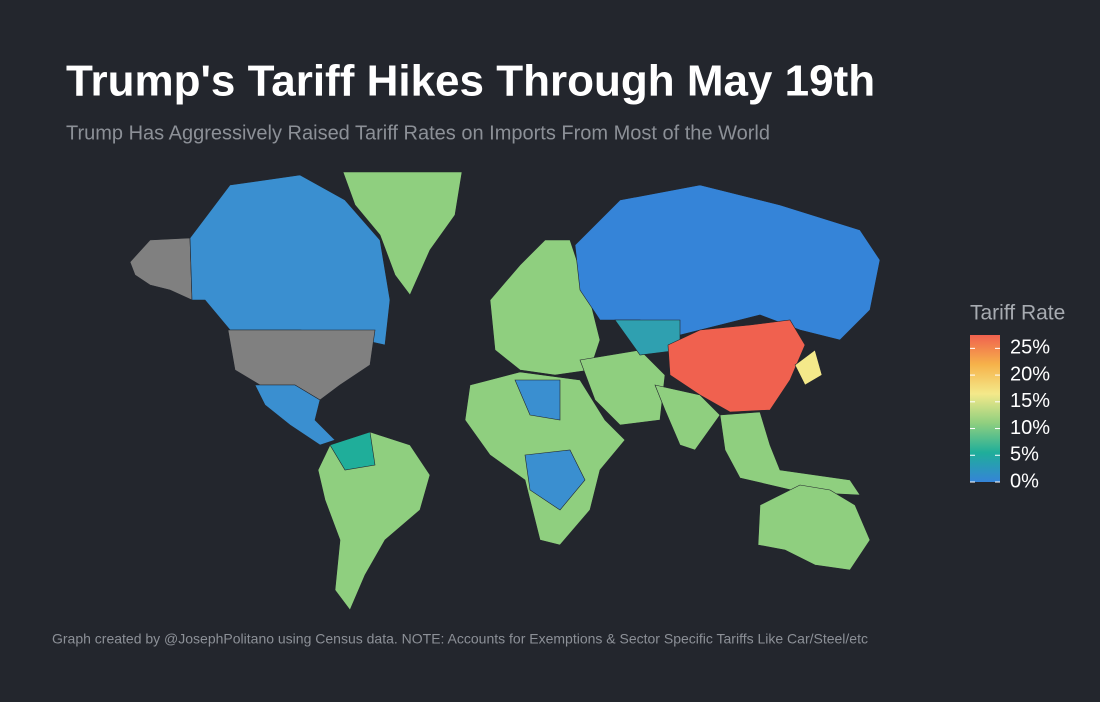 This screenshot has height=702, width=1100. I want to click on southeast-asia, so click(790, 453).